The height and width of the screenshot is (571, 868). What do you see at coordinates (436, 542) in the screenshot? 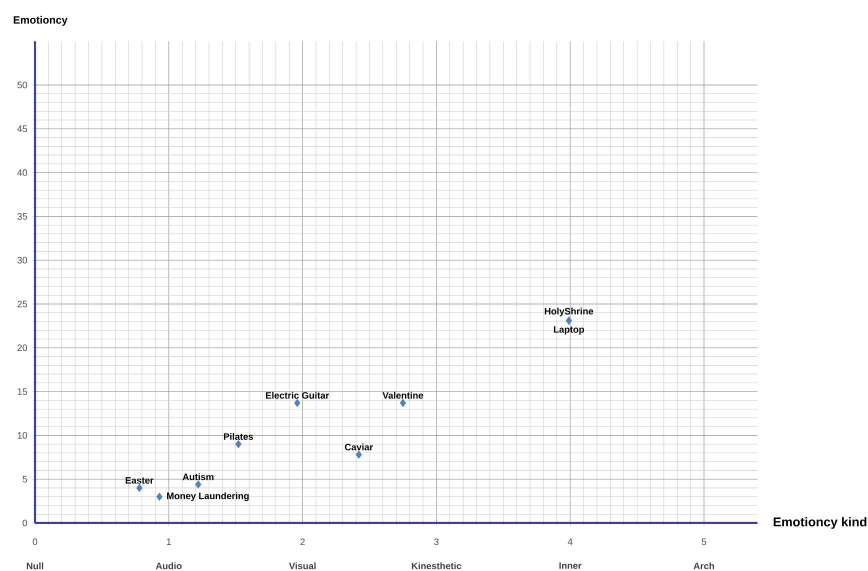
I see `x-tick-label: 3` at bounding box center [436, 542].